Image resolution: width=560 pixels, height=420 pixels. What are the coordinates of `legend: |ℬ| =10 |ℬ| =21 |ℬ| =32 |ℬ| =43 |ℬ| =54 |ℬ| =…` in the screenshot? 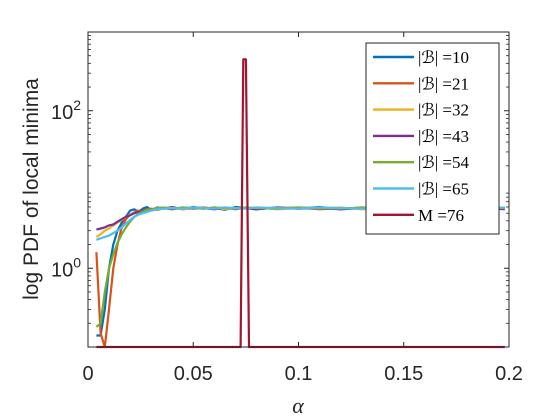 It's located at (432, 138).